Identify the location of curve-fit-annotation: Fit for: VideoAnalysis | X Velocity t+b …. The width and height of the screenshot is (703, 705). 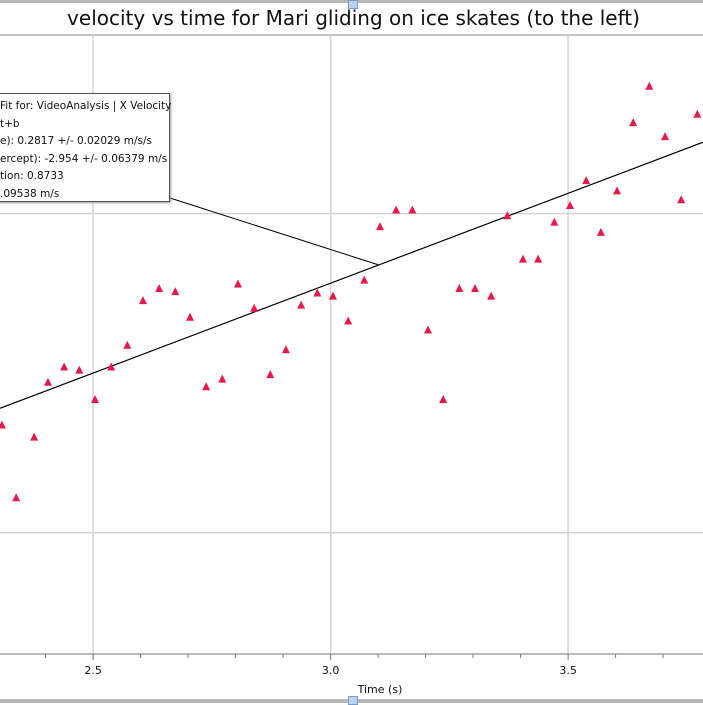
(86, 147).